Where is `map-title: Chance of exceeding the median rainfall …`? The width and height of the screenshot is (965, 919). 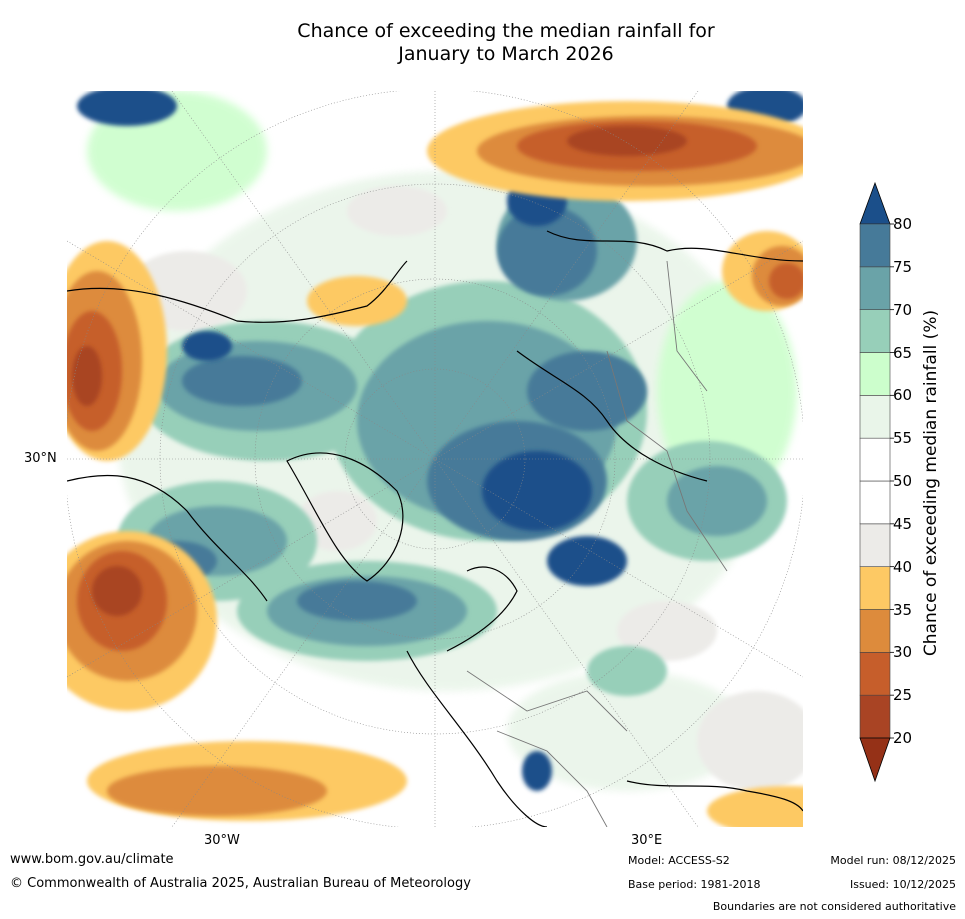 map-title: Chance of exceeding the median rainfall … is located at coordinates (482, 43).